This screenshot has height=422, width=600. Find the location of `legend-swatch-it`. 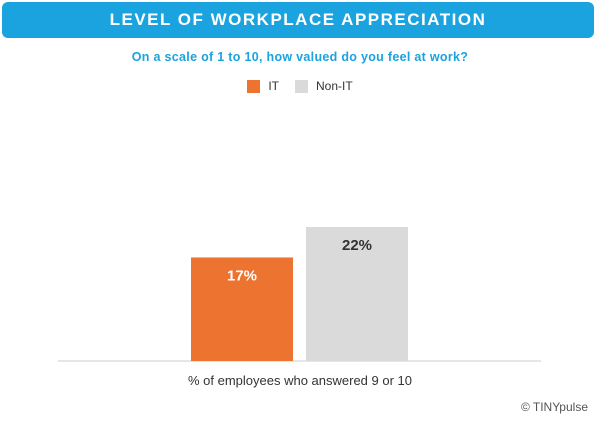

legend-swatch-it is located at coordinates (254, 86).